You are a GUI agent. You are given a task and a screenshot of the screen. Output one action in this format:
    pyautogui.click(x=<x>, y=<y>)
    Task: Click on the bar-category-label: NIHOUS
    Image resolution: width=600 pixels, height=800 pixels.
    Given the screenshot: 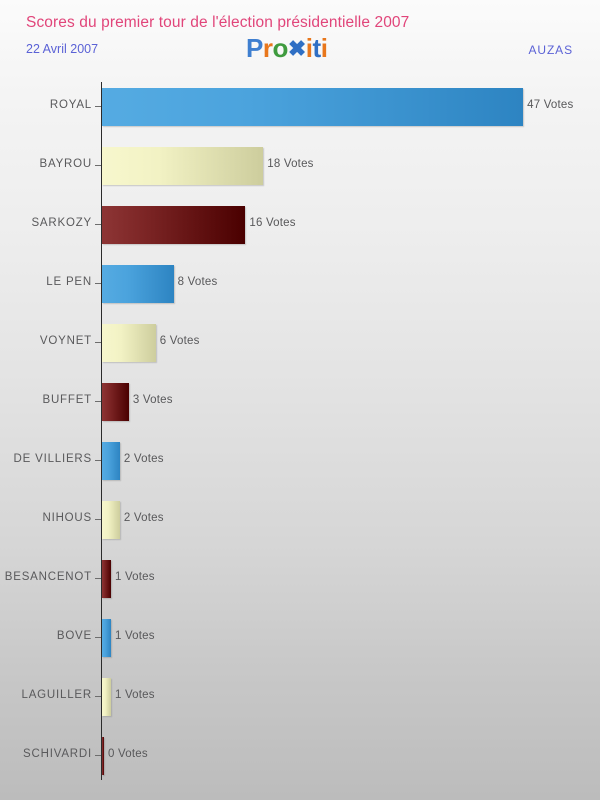 What is the action you would take?
    pyautogui.click(x=67, y=518)
    